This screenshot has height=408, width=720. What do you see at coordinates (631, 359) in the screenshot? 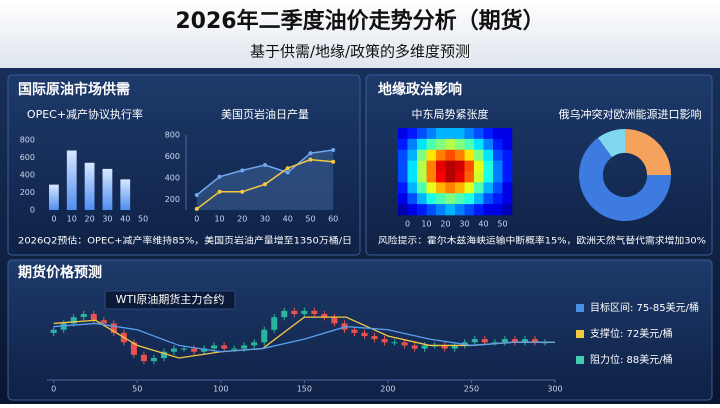
I see `legend-label: 阻力位: 88美元/桶` at bounding box center [631, 359].